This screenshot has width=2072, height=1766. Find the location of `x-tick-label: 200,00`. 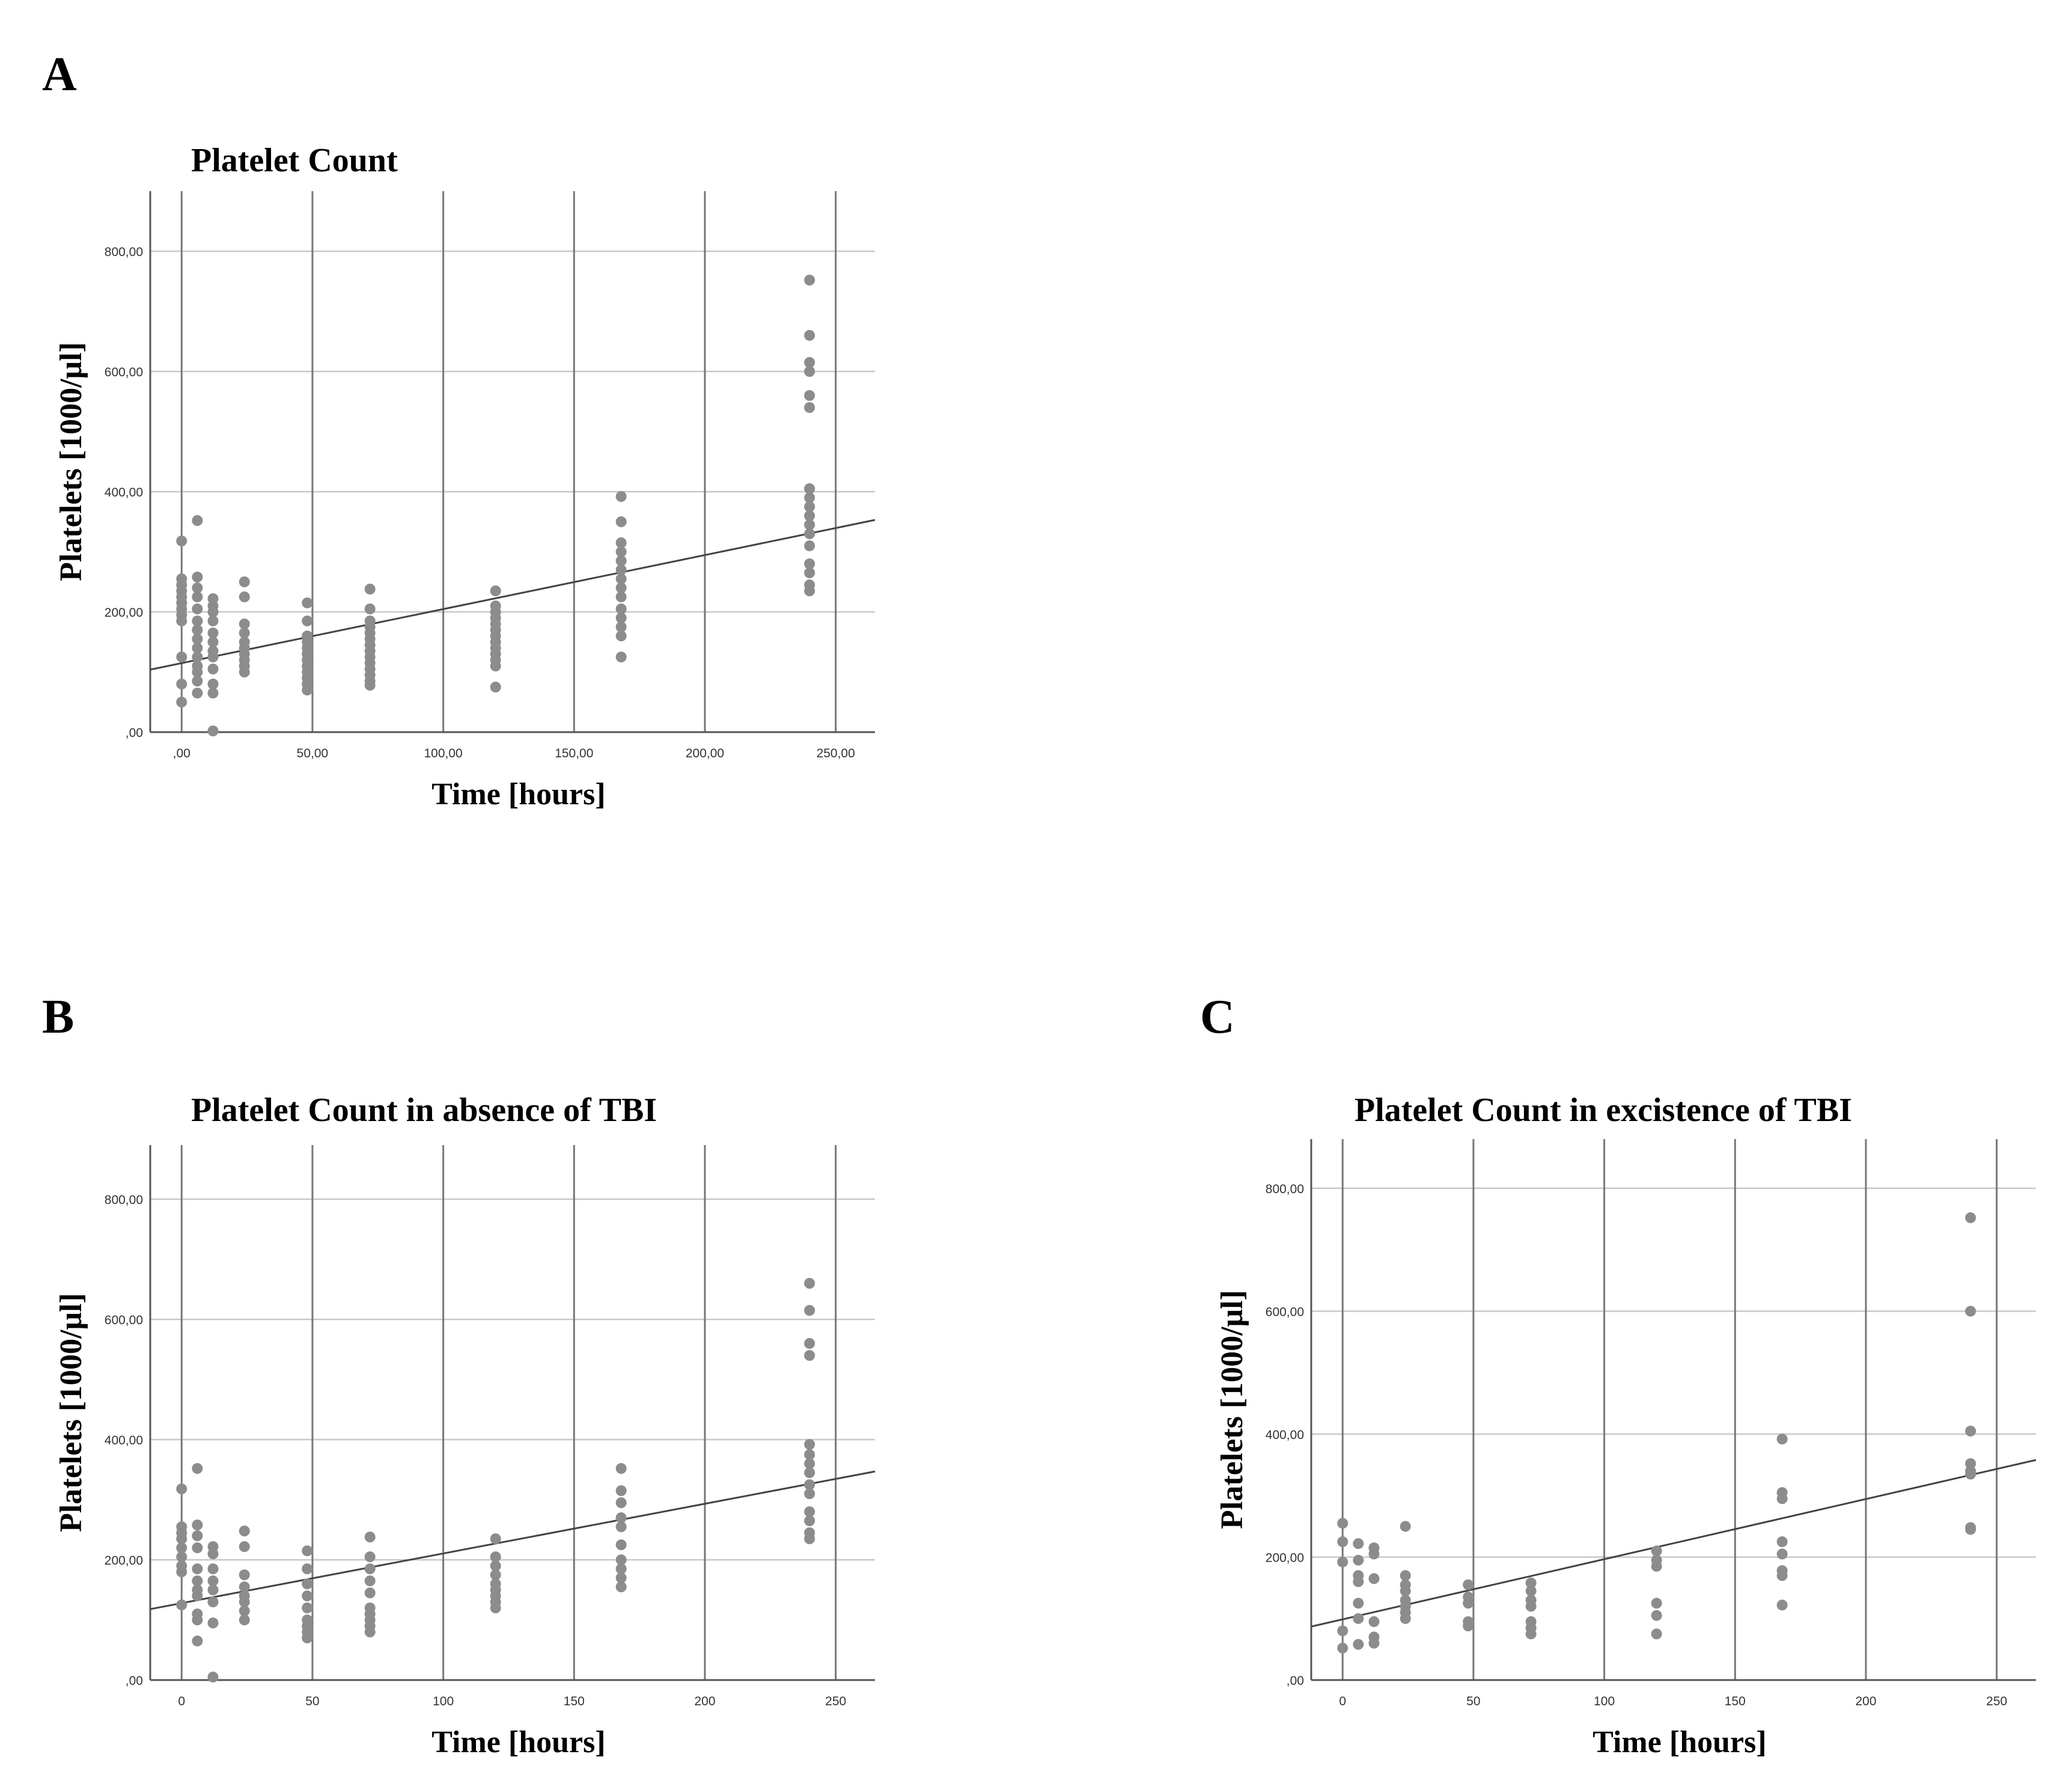

x-tick-label: 200,00 is located at coordinates (705, 753).